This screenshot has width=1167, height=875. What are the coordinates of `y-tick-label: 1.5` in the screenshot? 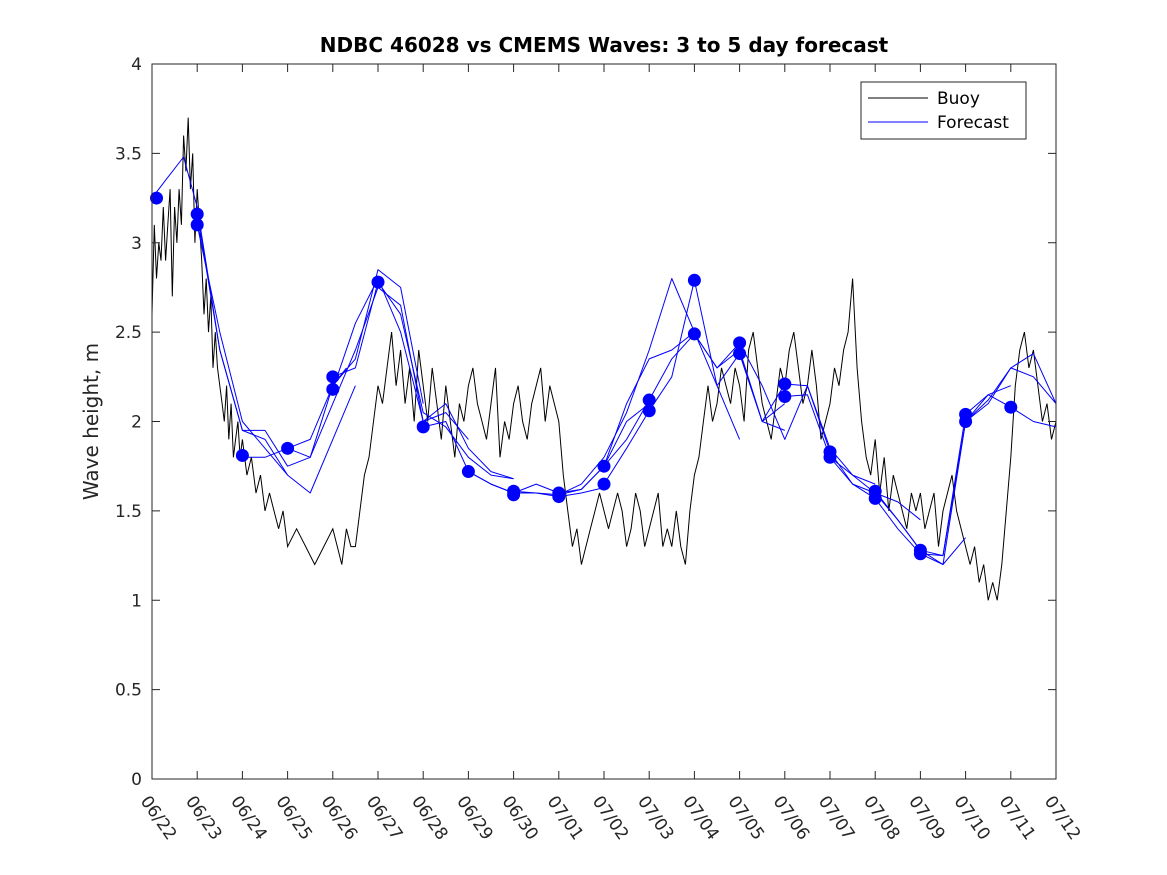 It's located at (128, 512).